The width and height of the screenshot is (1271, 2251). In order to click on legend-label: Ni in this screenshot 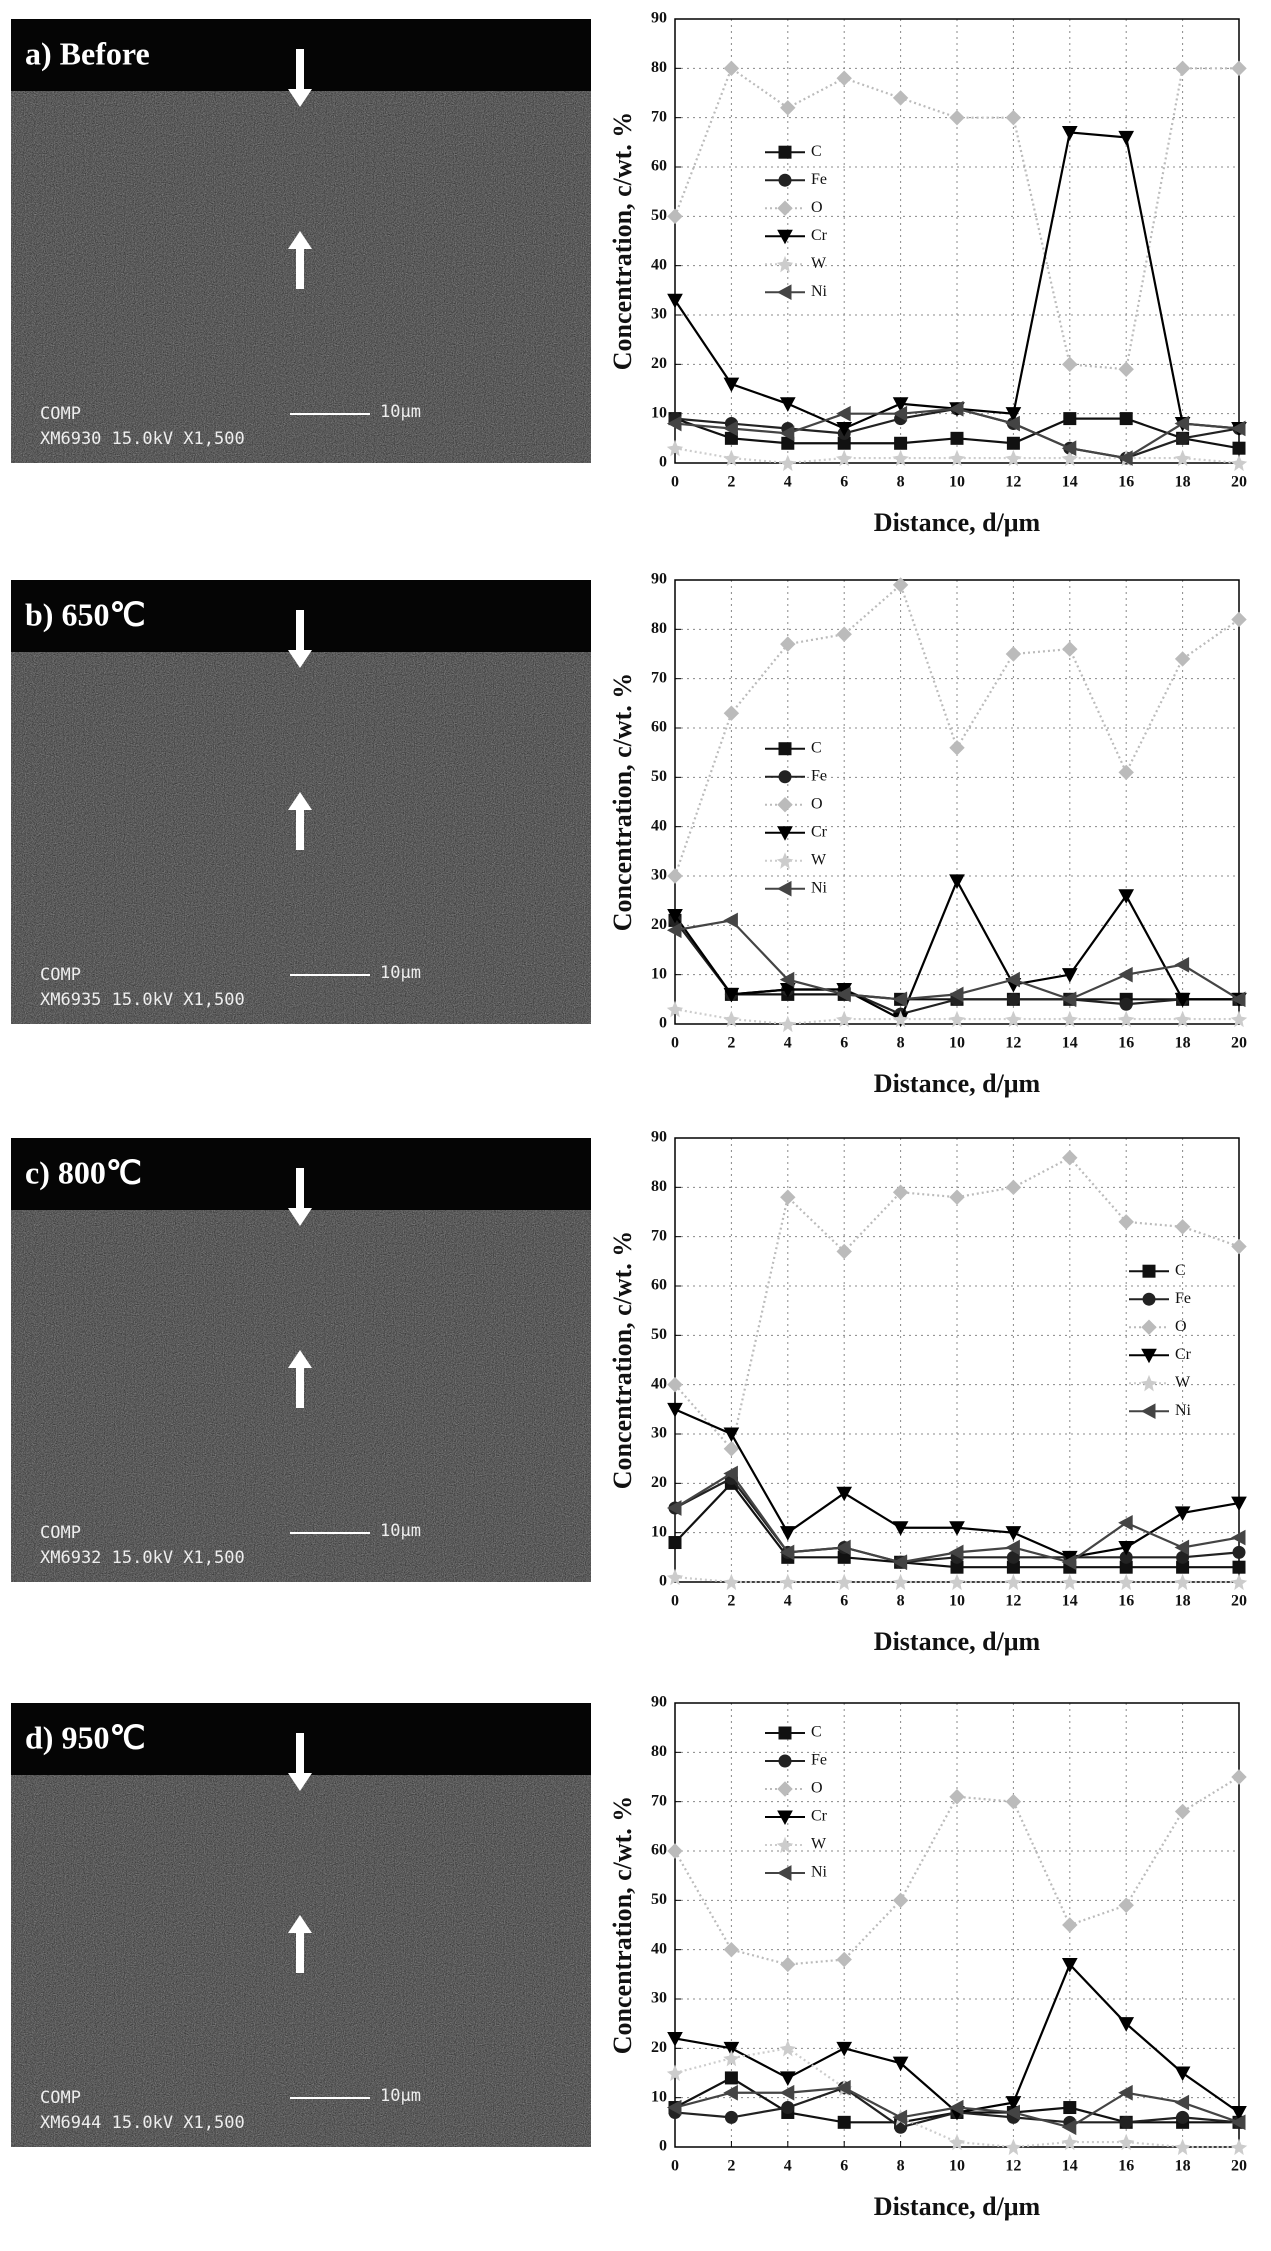, I will do `click(819, 1872)`.